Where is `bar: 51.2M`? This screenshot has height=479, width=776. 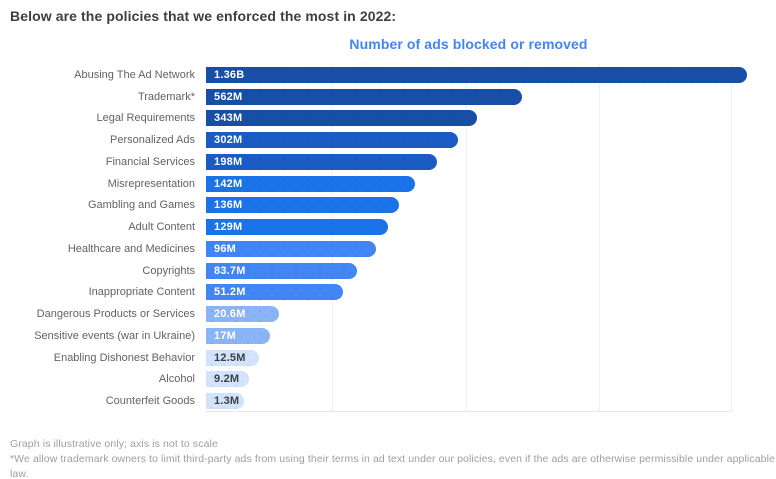 bar: 51.2M is located at coordinates (274, 292).